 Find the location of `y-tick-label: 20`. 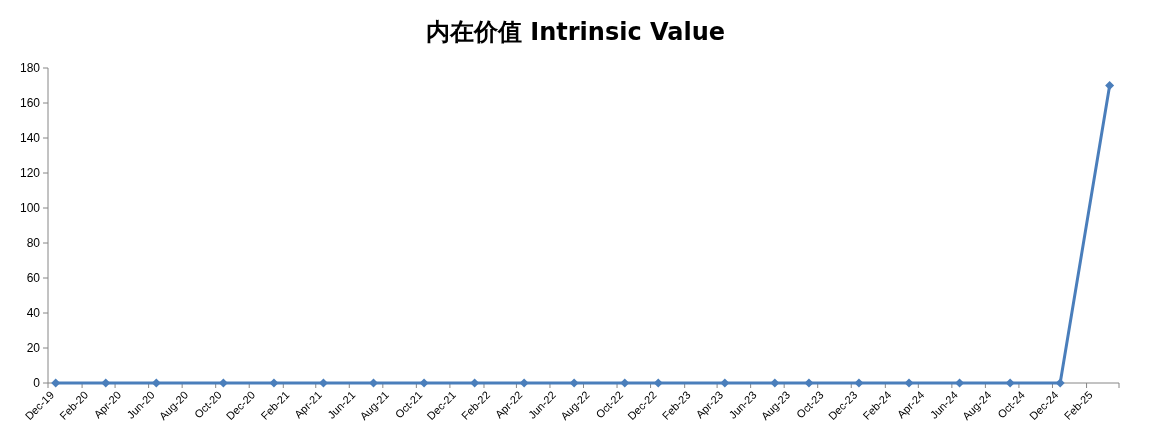

y-tick-label: 20 is located at coordinates (33, 348).